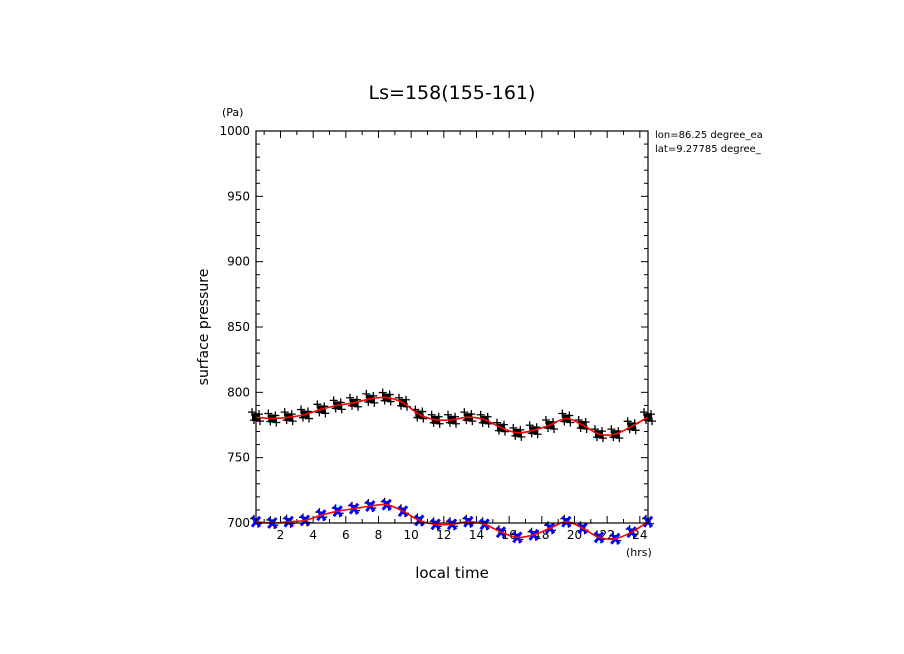  What do you see at coordinates (476, 535) in the screenshot?
I see `x-tick-label: 14` at bounding box center [476, 535].